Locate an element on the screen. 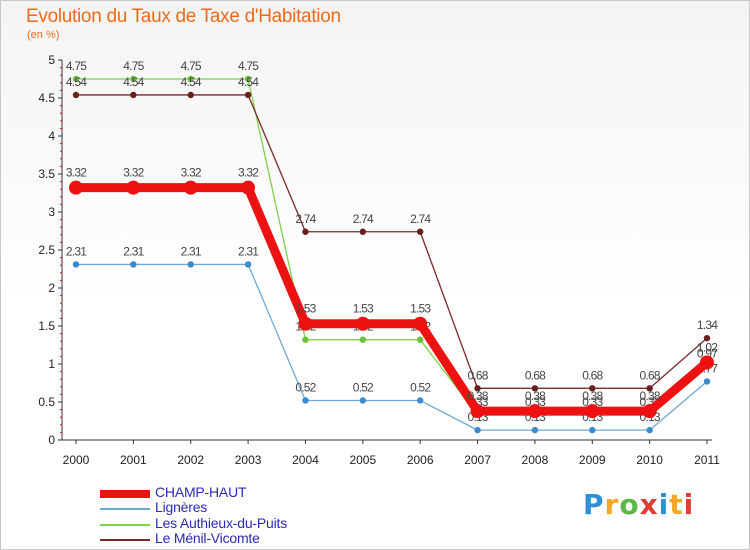 The image size is (750, 550). x-tick-label: 2011 is located at coordinates (707, 460).